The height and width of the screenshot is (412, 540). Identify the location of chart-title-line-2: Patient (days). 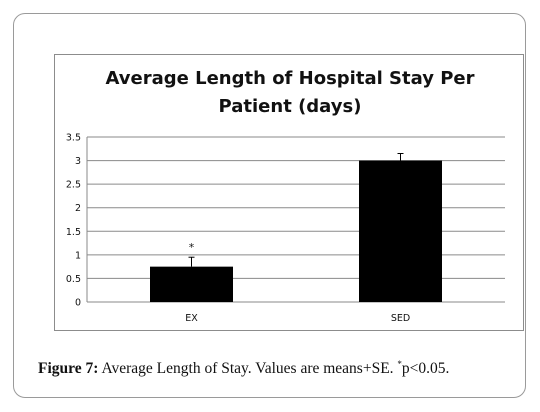
(290, 106).